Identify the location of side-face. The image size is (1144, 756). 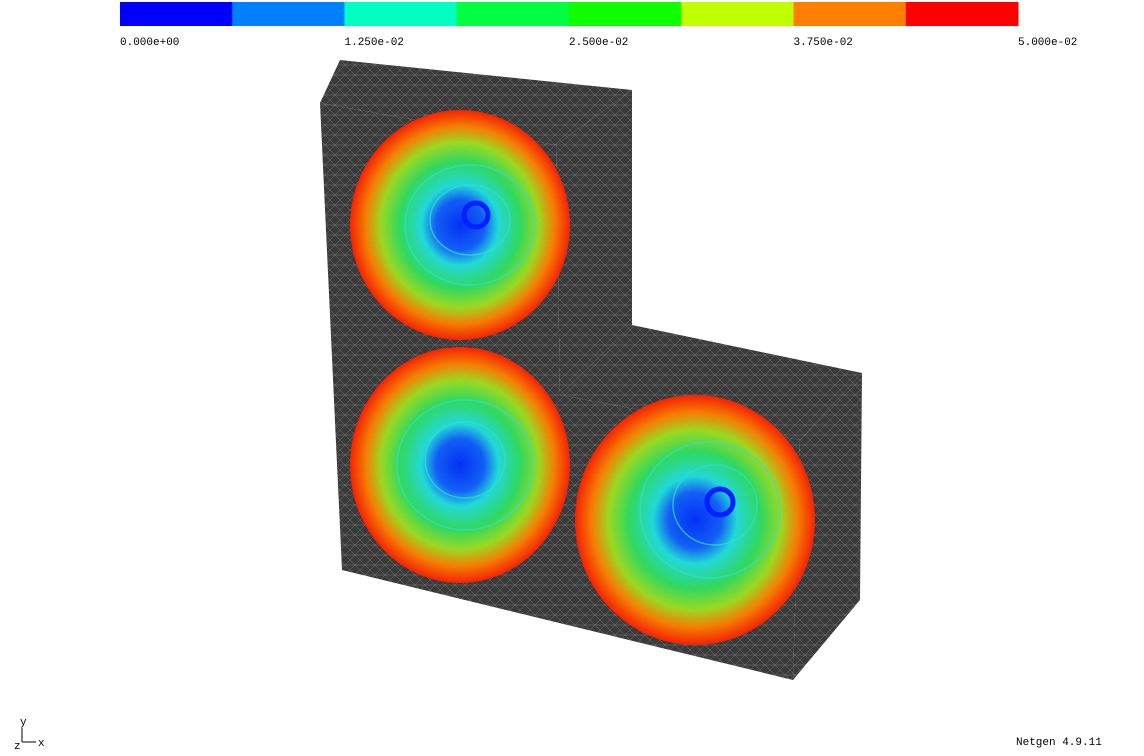
(594, 242).